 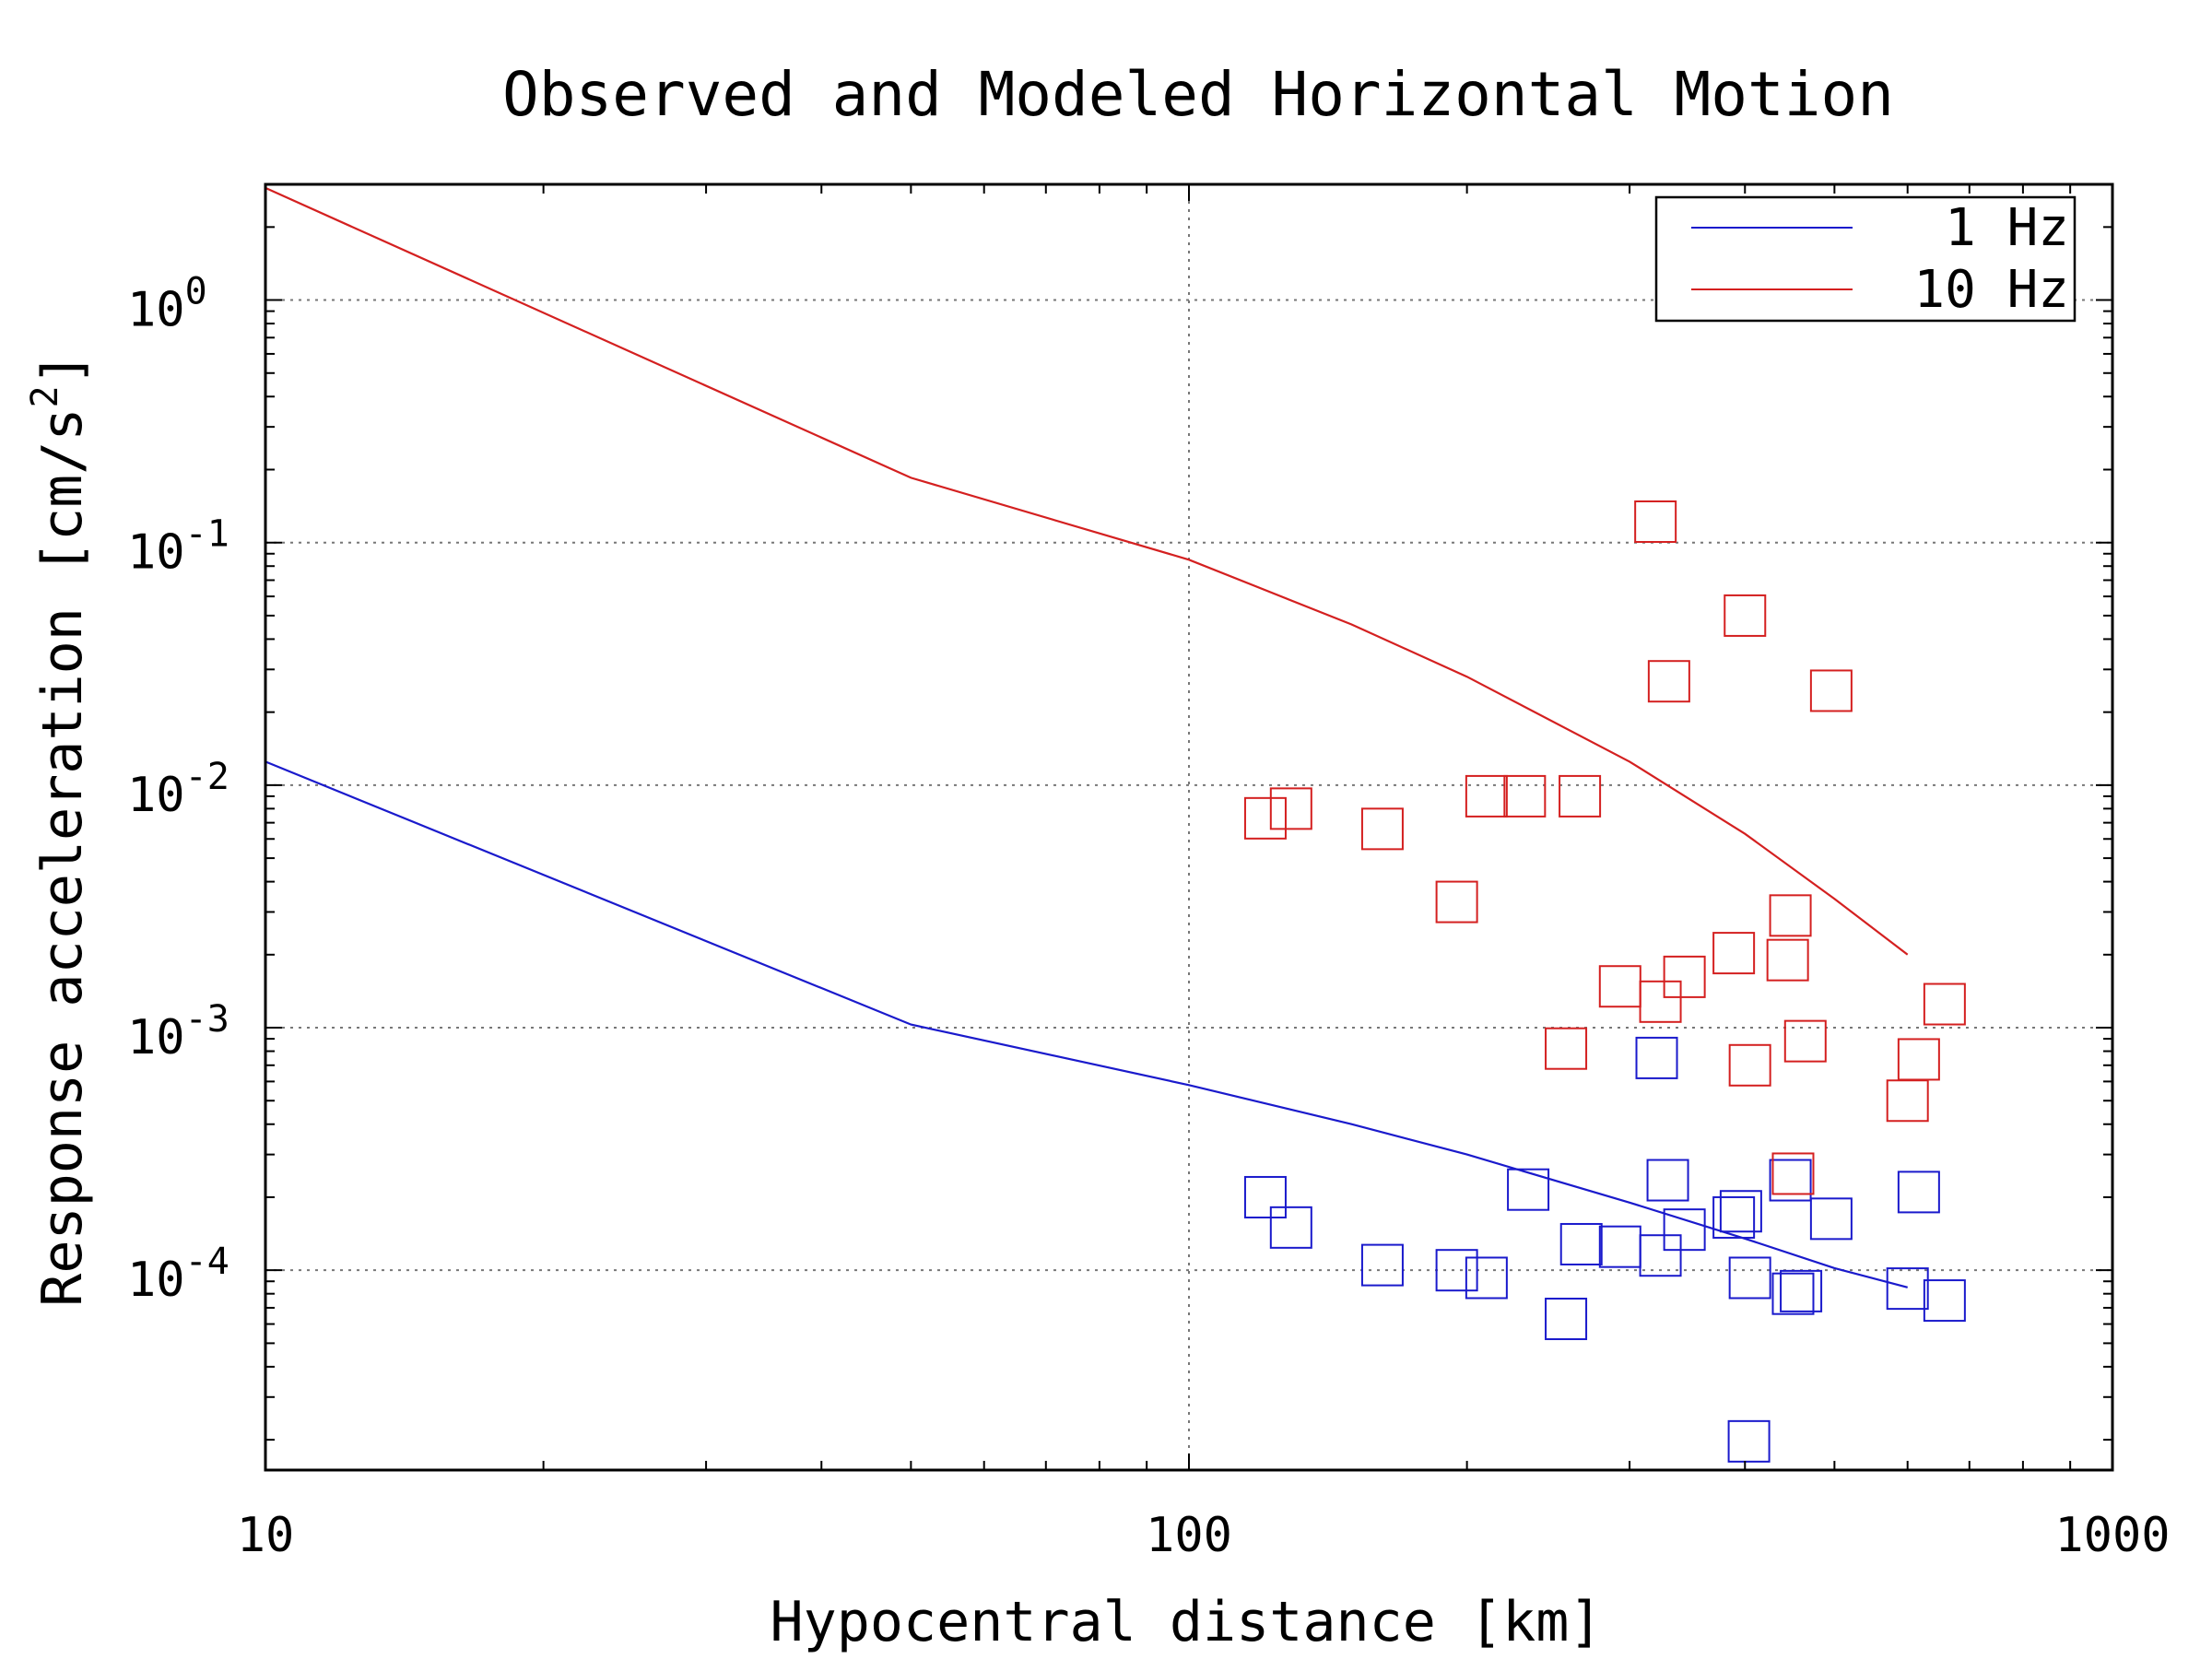 What do you see at coordinates (207, 534) in the screenshot?
I see `y-tick-label-exponent: -1` at bounding box center [207, 534].